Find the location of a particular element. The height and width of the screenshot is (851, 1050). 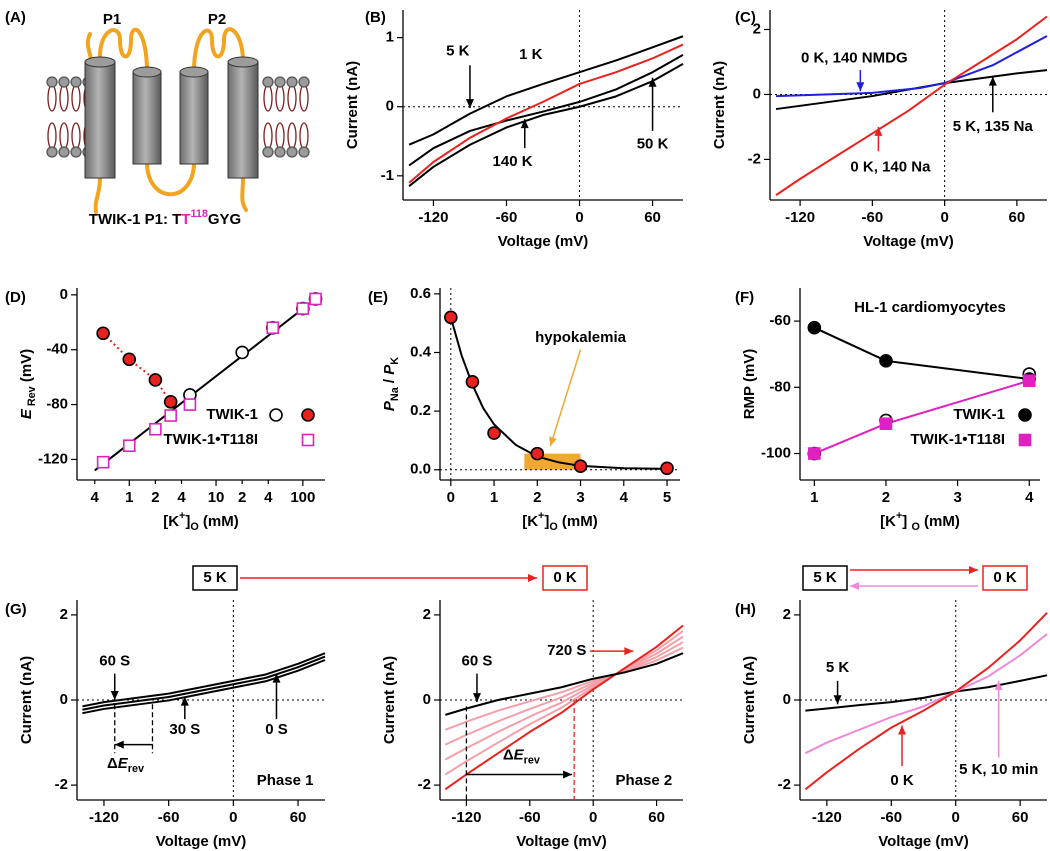

y-tick-label: -40 is located at coordinates (57, 349).